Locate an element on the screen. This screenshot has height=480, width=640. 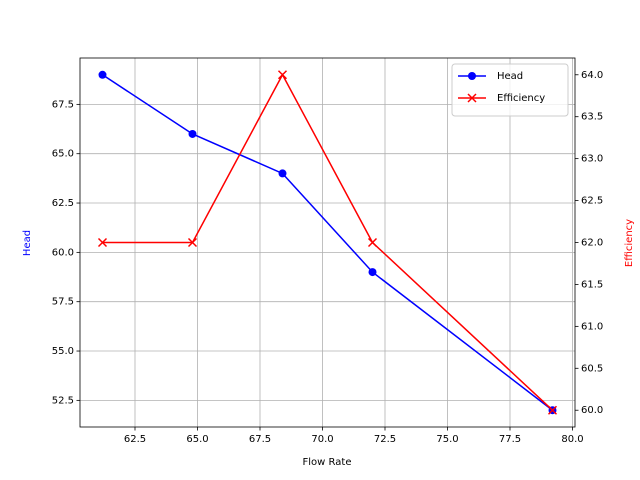
legend-box is located at coordinates (510, 90).